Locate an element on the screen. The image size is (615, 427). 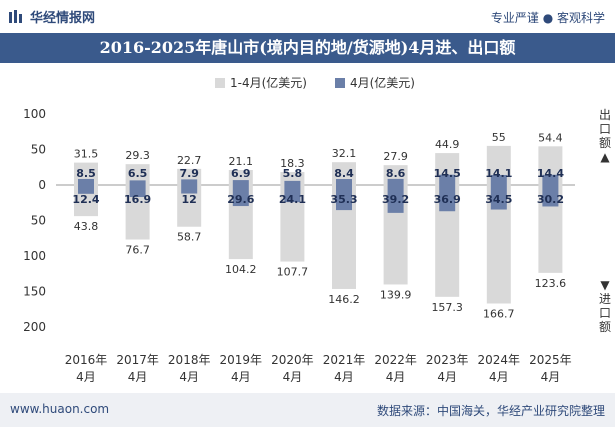
data-label-cumulative-export: 55 is located at coordinates (499, 137).